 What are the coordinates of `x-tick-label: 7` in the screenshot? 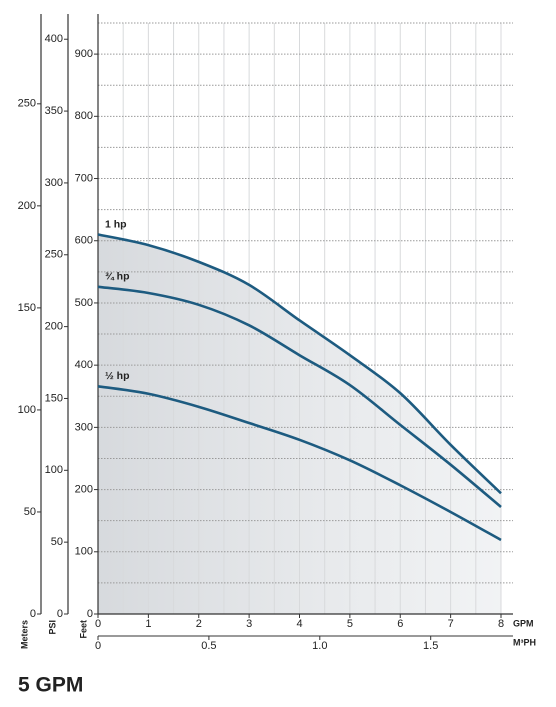 It's located at (451, 624).